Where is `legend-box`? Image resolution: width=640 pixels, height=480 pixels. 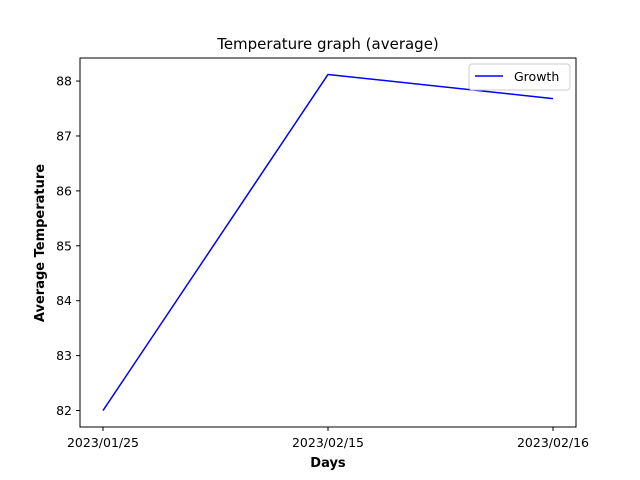
legend-box is located at coordinates (519, 77).